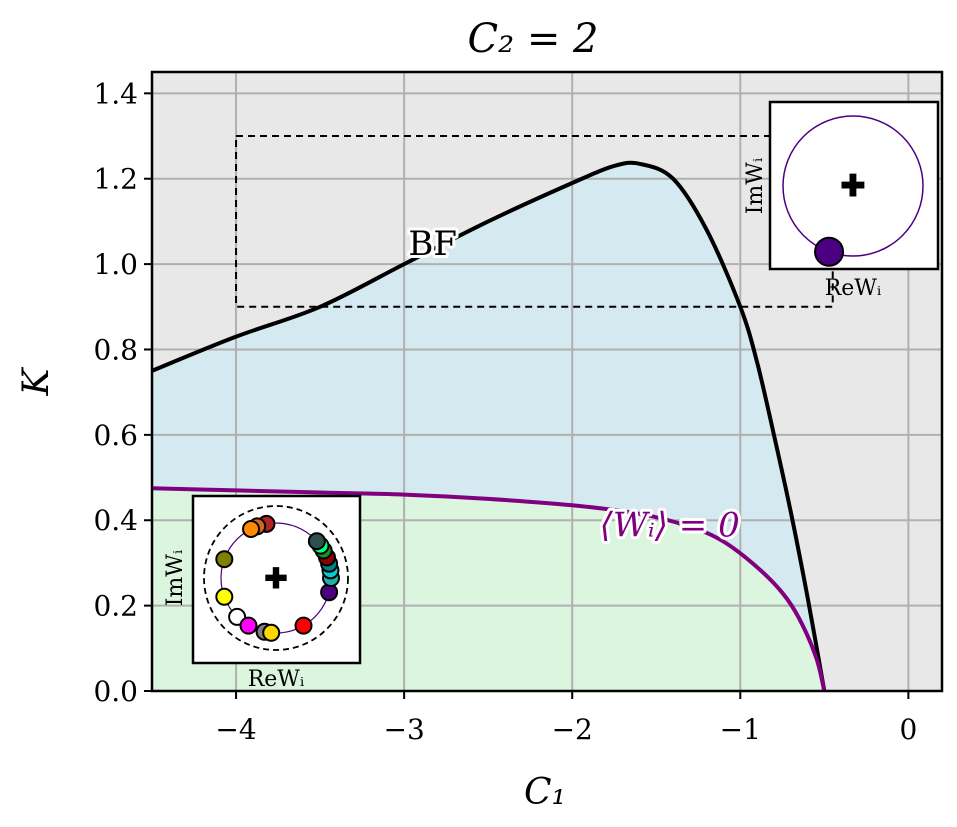 Image resolution: width=957 pixels, height=827 pixels. Describe the element at coordinates (115, 93) in the screenshot. I see `y-tick-label: 1.4` at that location.